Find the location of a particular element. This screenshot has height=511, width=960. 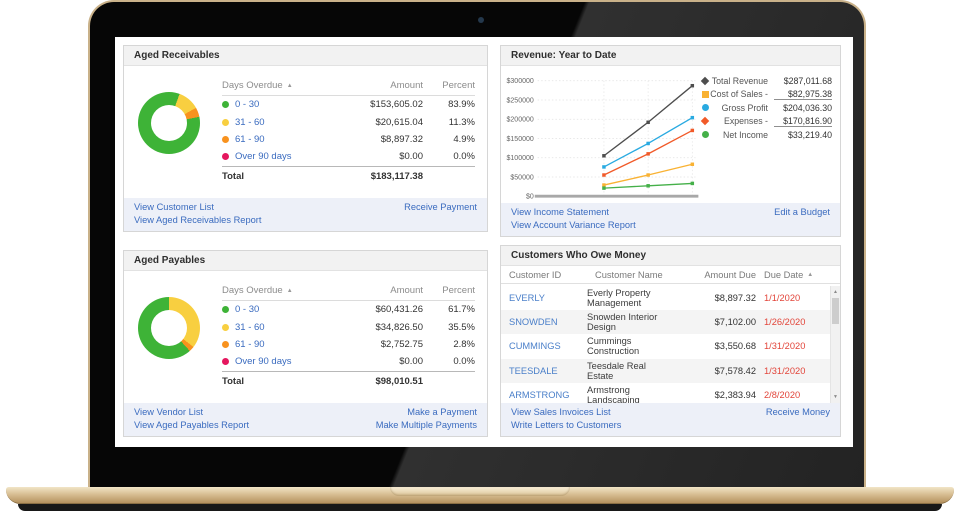

payables-donut-chart is located at coordinates (169, 328).